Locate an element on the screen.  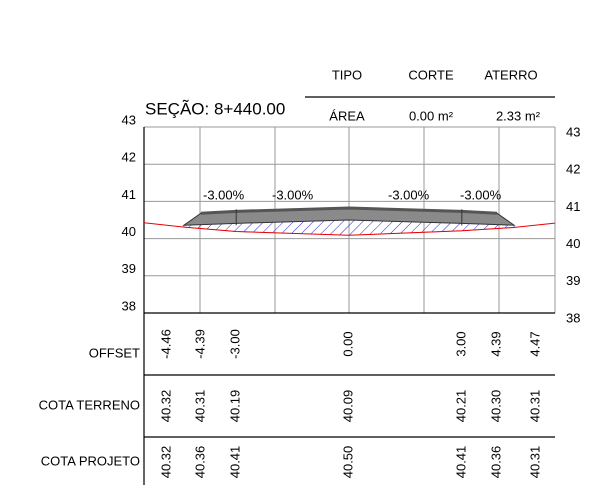
elev-right: 43 is located at coordinates (573, 131).